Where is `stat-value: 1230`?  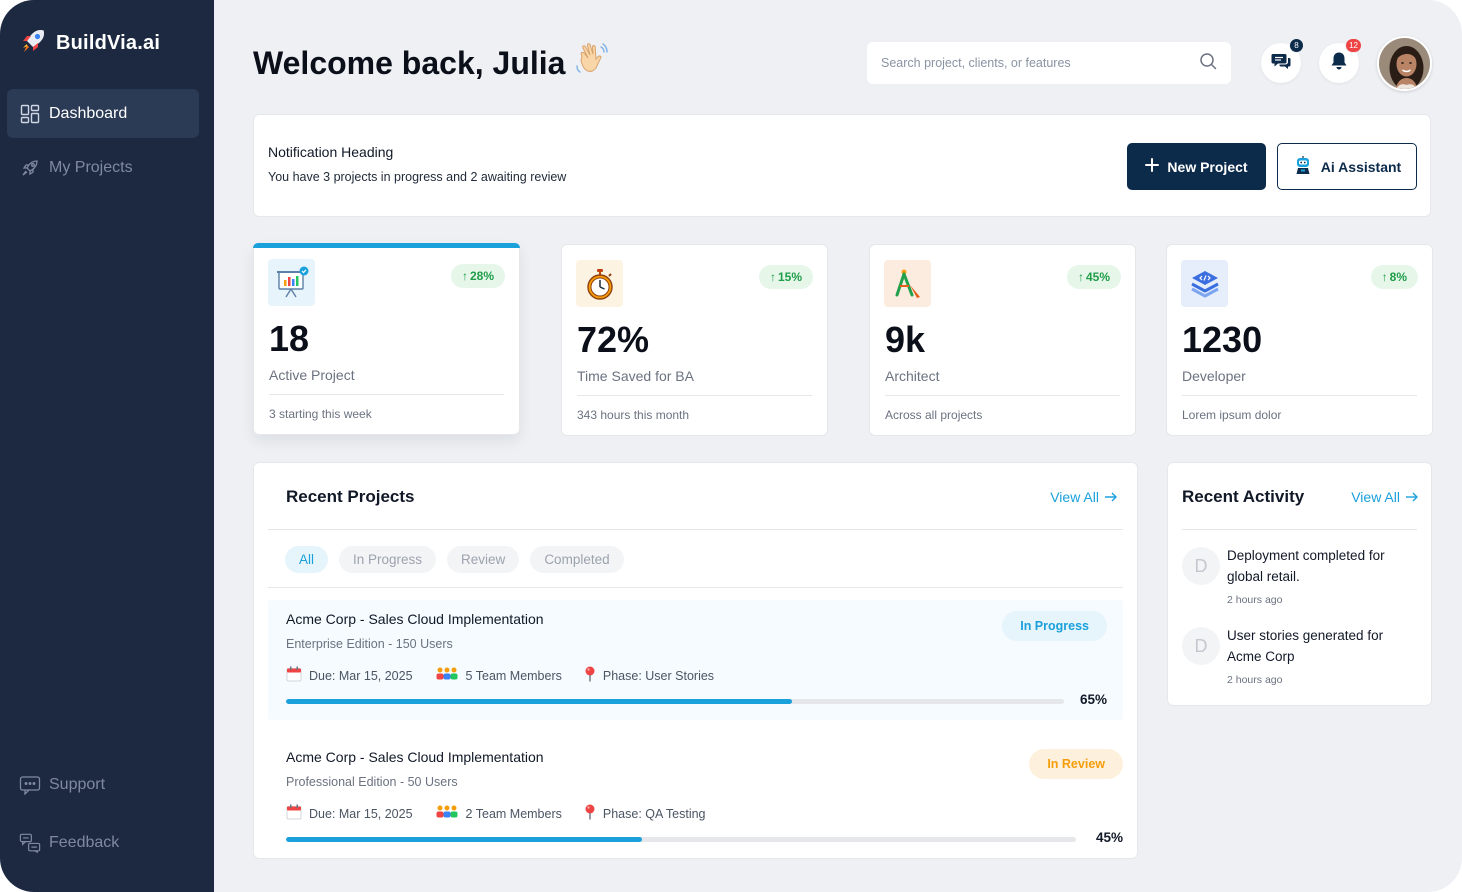
stat-value: 1230 is located at coordinates (1222, 339).